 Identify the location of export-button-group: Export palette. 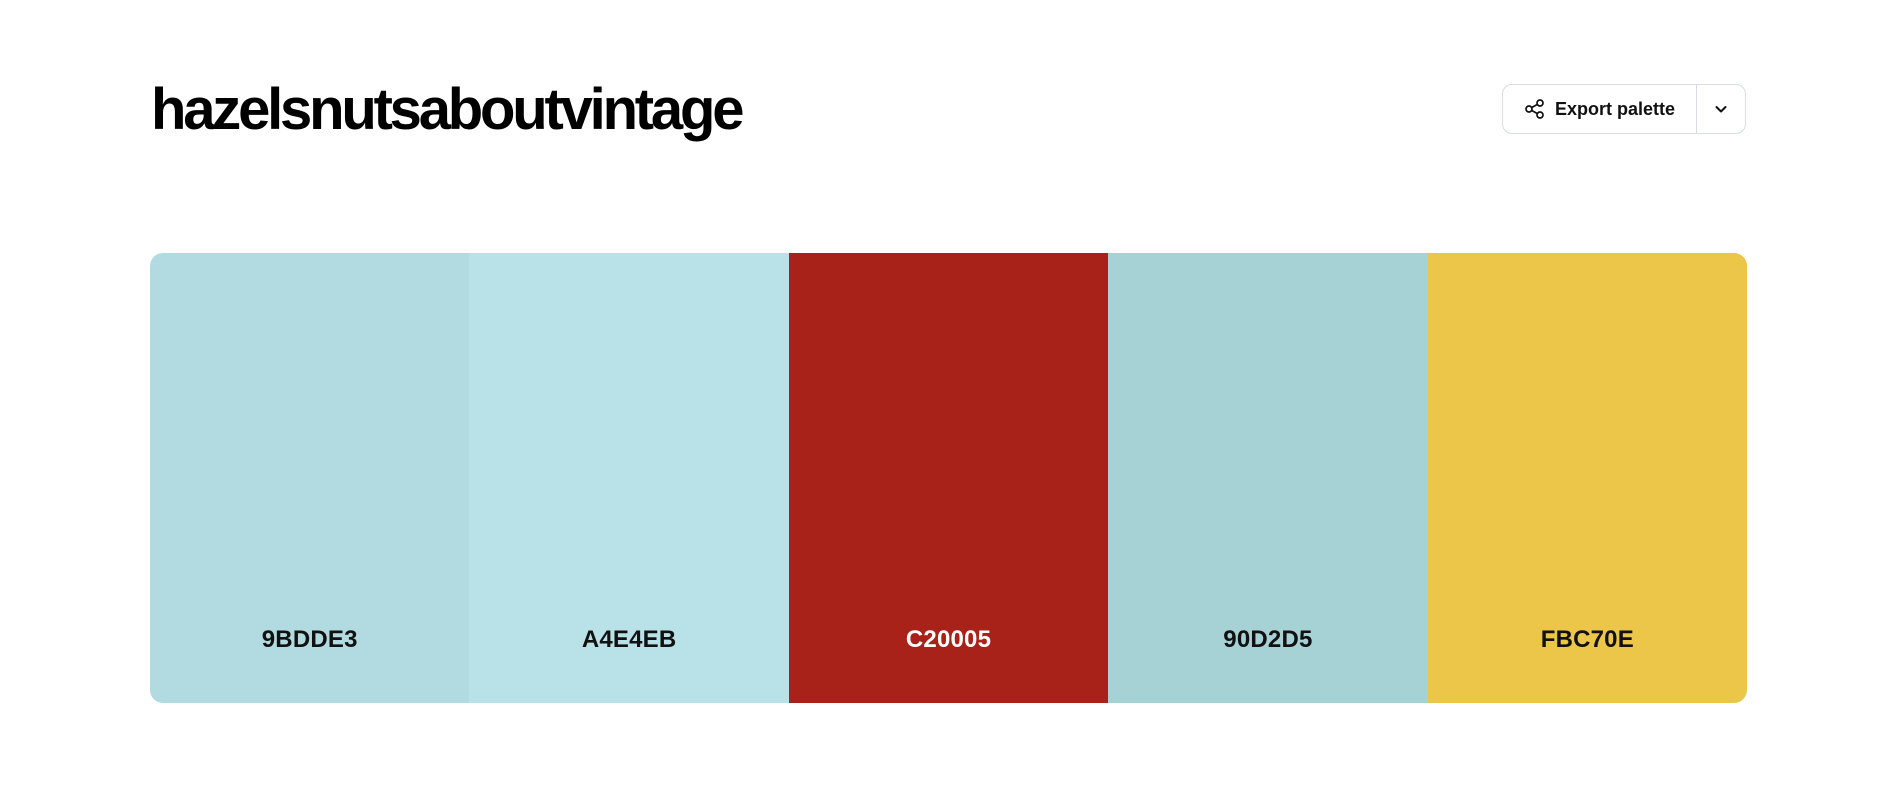
(1624, 109).